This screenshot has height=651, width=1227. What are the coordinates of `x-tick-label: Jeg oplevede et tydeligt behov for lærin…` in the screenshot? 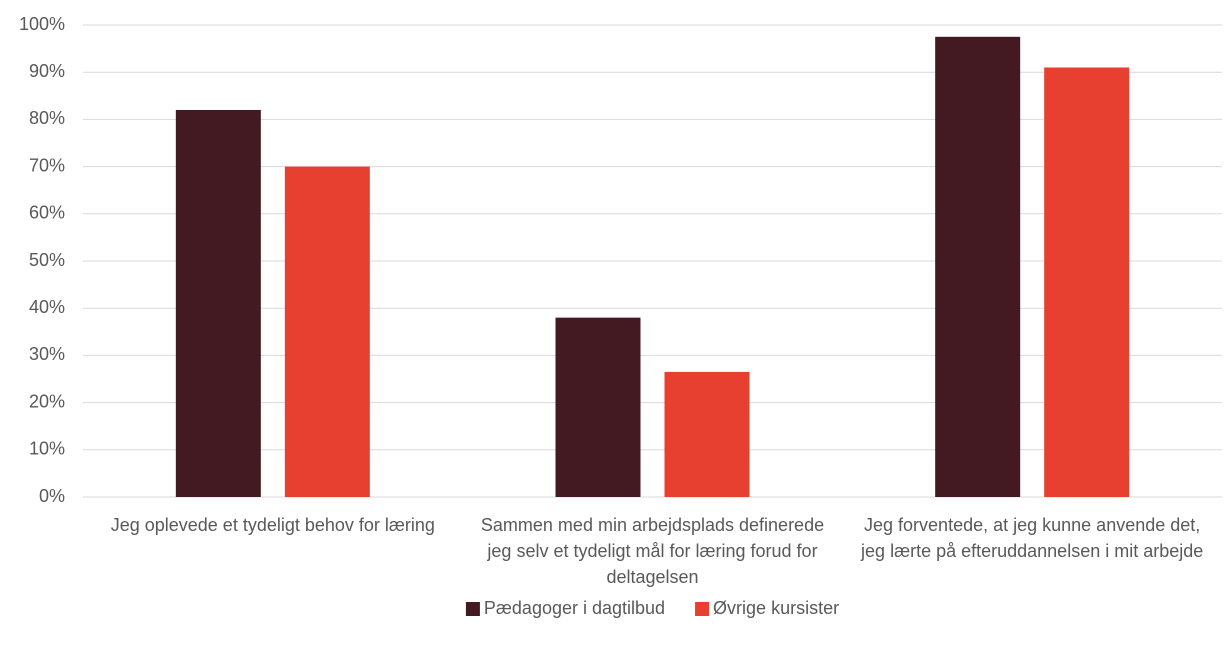 It's located at (272, 525).